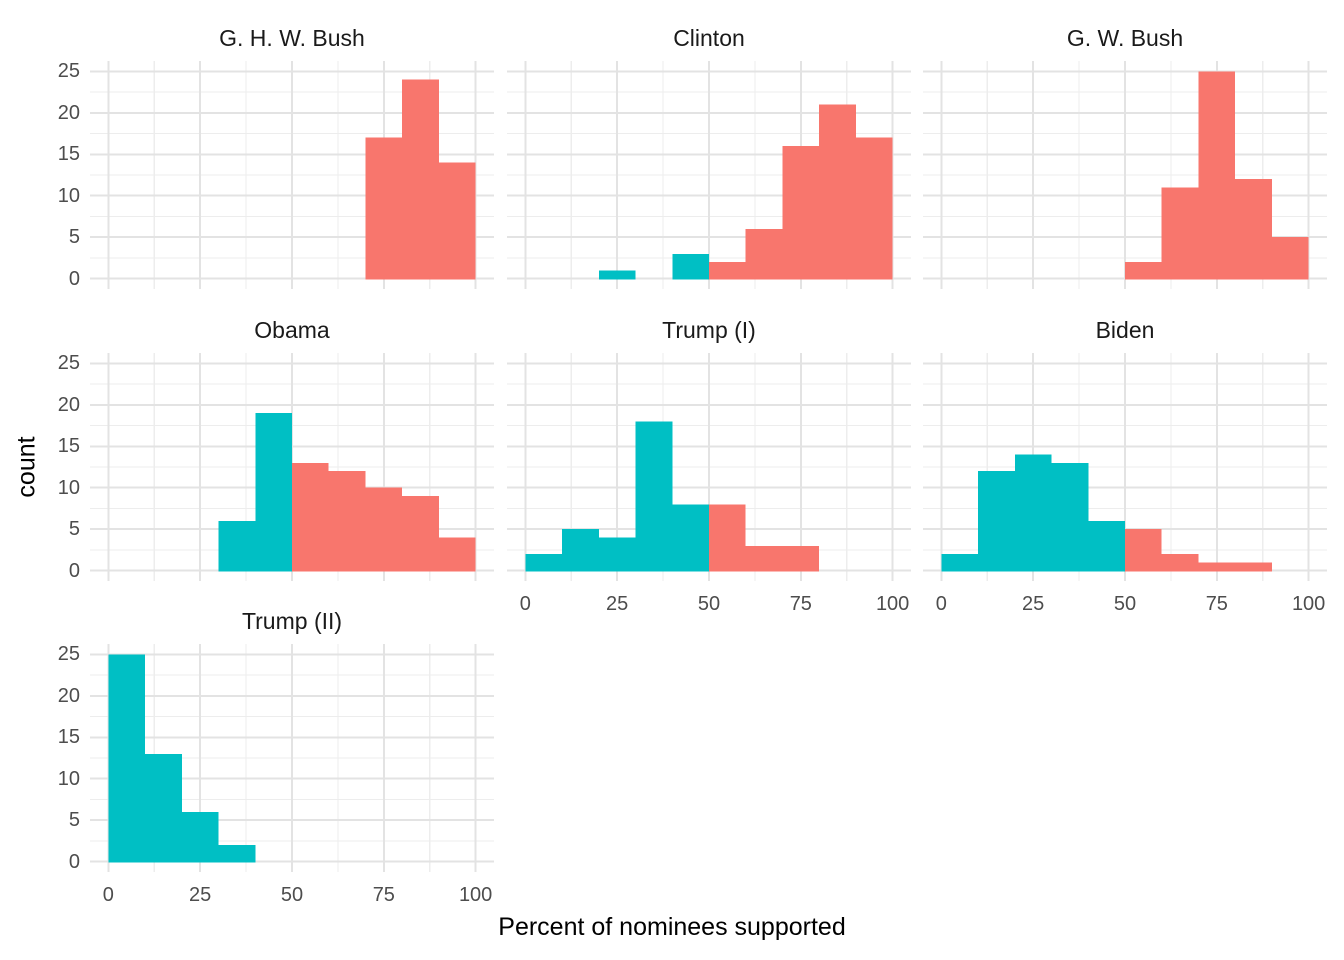  What do you see at coordinates (1125, 467) in the screenshot?
I see `facet-panel-biden` at bounding box center [1125, 467].